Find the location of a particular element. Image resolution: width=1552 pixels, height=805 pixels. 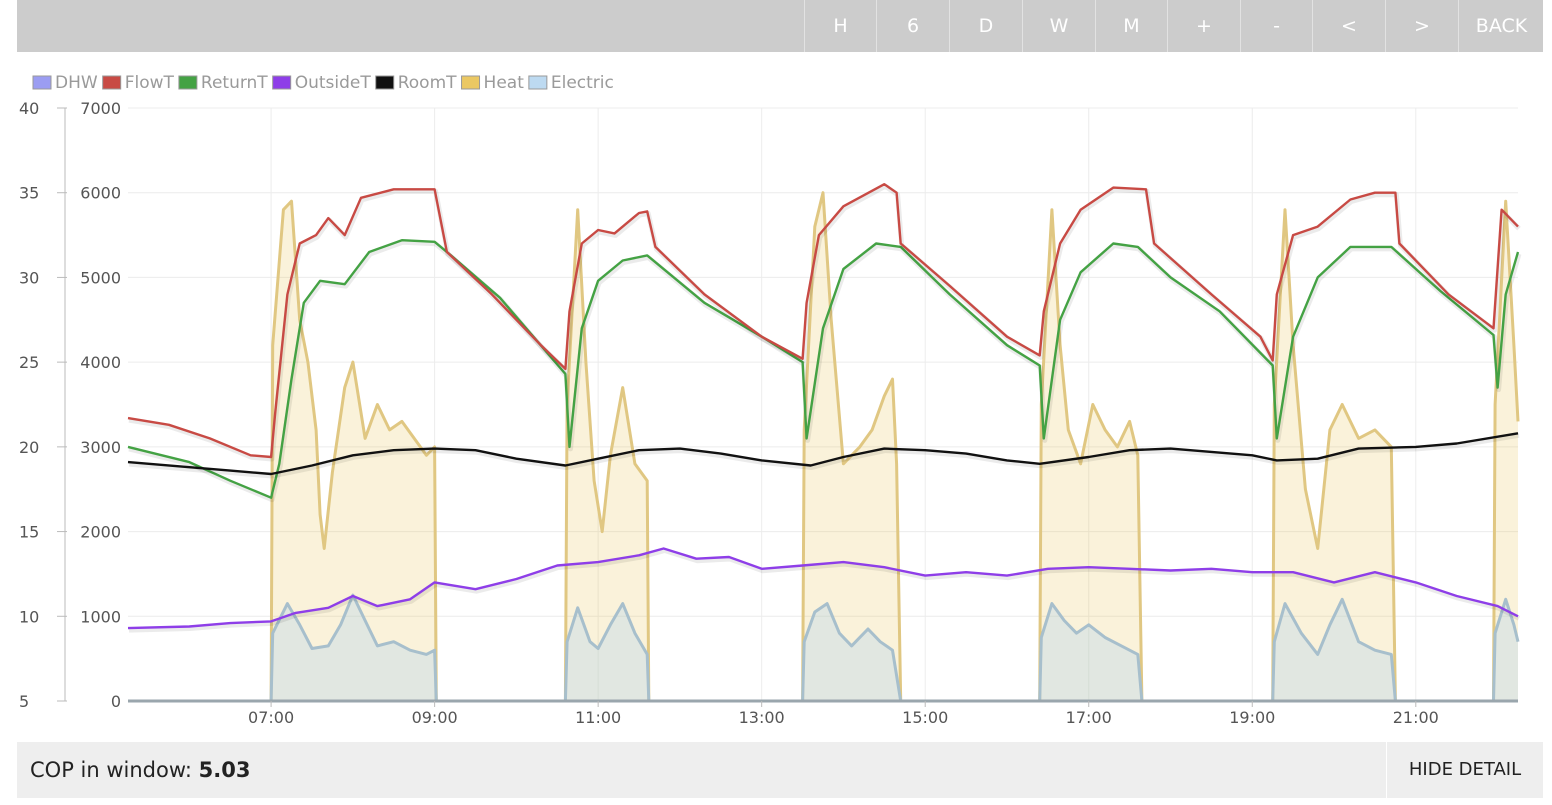

hide-detail-button: HIDE DETAIL is located at coordinates (1464, 770).